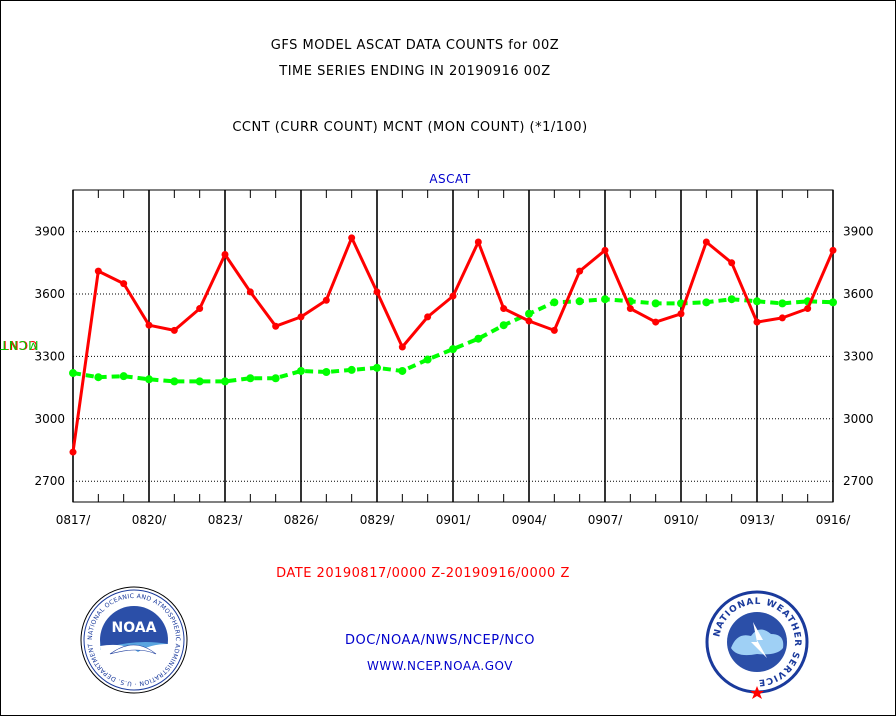 This screenshot has width=896, height=716. What do you see at coordinates (49, 356) in the screenshot?
I see `y-tick-label: 3300` at bounding box center [49, 356].